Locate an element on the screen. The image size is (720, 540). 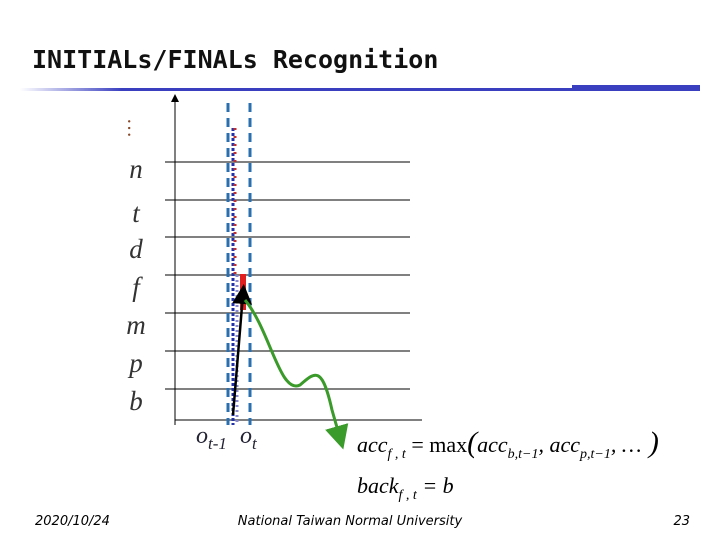
title-rule is located at coordinates (360, 89).